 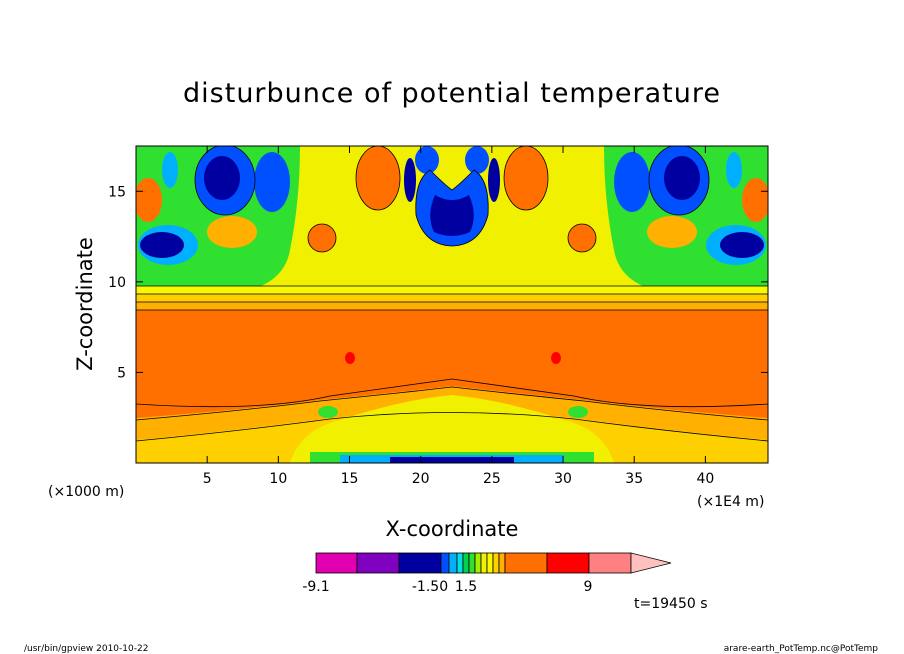 I want to click on green-patch-lower-left, so click(x=328, y=412).